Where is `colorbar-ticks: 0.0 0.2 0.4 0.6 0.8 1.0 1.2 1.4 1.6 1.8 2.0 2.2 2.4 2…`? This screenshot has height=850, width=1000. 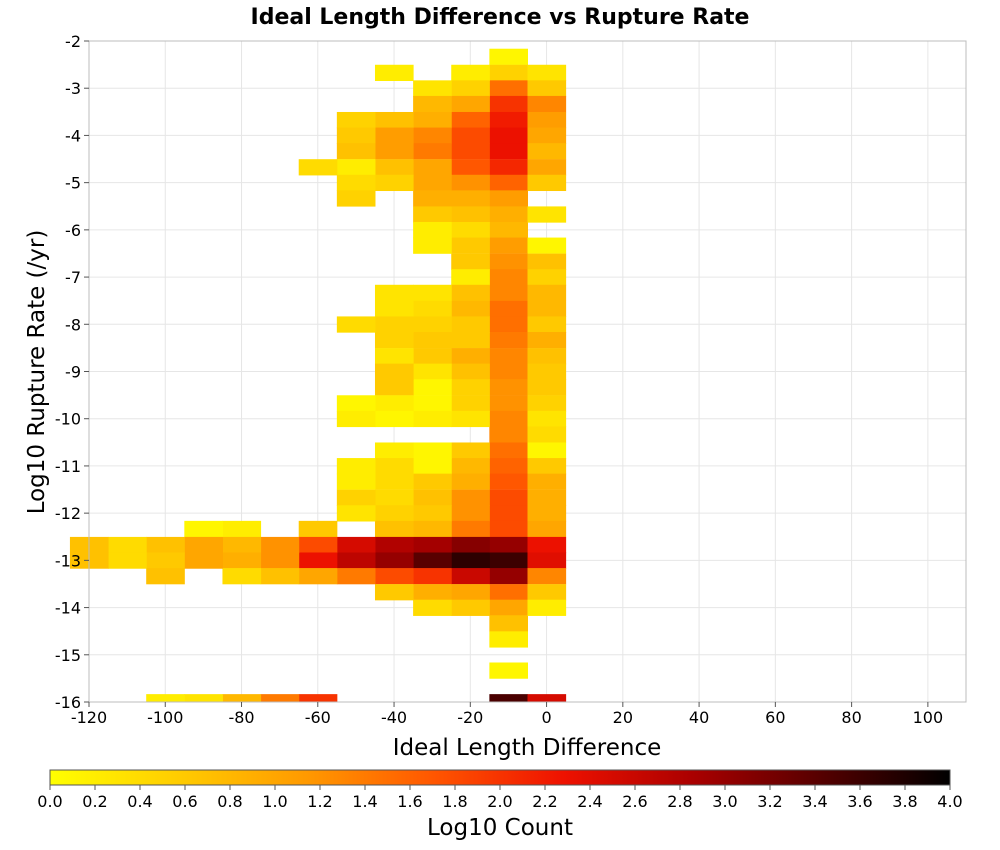
colorbar-ticks: 0.0 0.2 0.4 0.6 0.8 1.0 1.2 1.4 1.6 1.8 2.0 2.2 2.4 2… is located at coordinates (500, 798).